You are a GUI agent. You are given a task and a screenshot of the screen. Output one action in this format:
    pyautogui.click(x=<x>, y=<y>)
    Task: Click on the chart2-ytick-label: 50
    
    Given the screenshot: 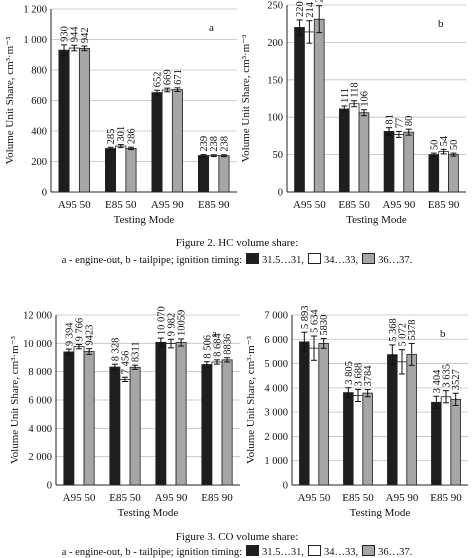 What is the action you would take?
    pyautogui.click(x=278, y=155)
    